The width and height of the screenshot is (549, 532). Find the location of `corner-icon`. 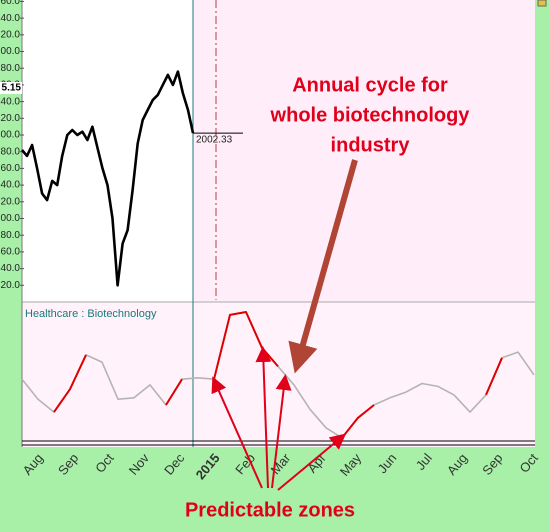

corner-icon is located at coordinates (542, 3).